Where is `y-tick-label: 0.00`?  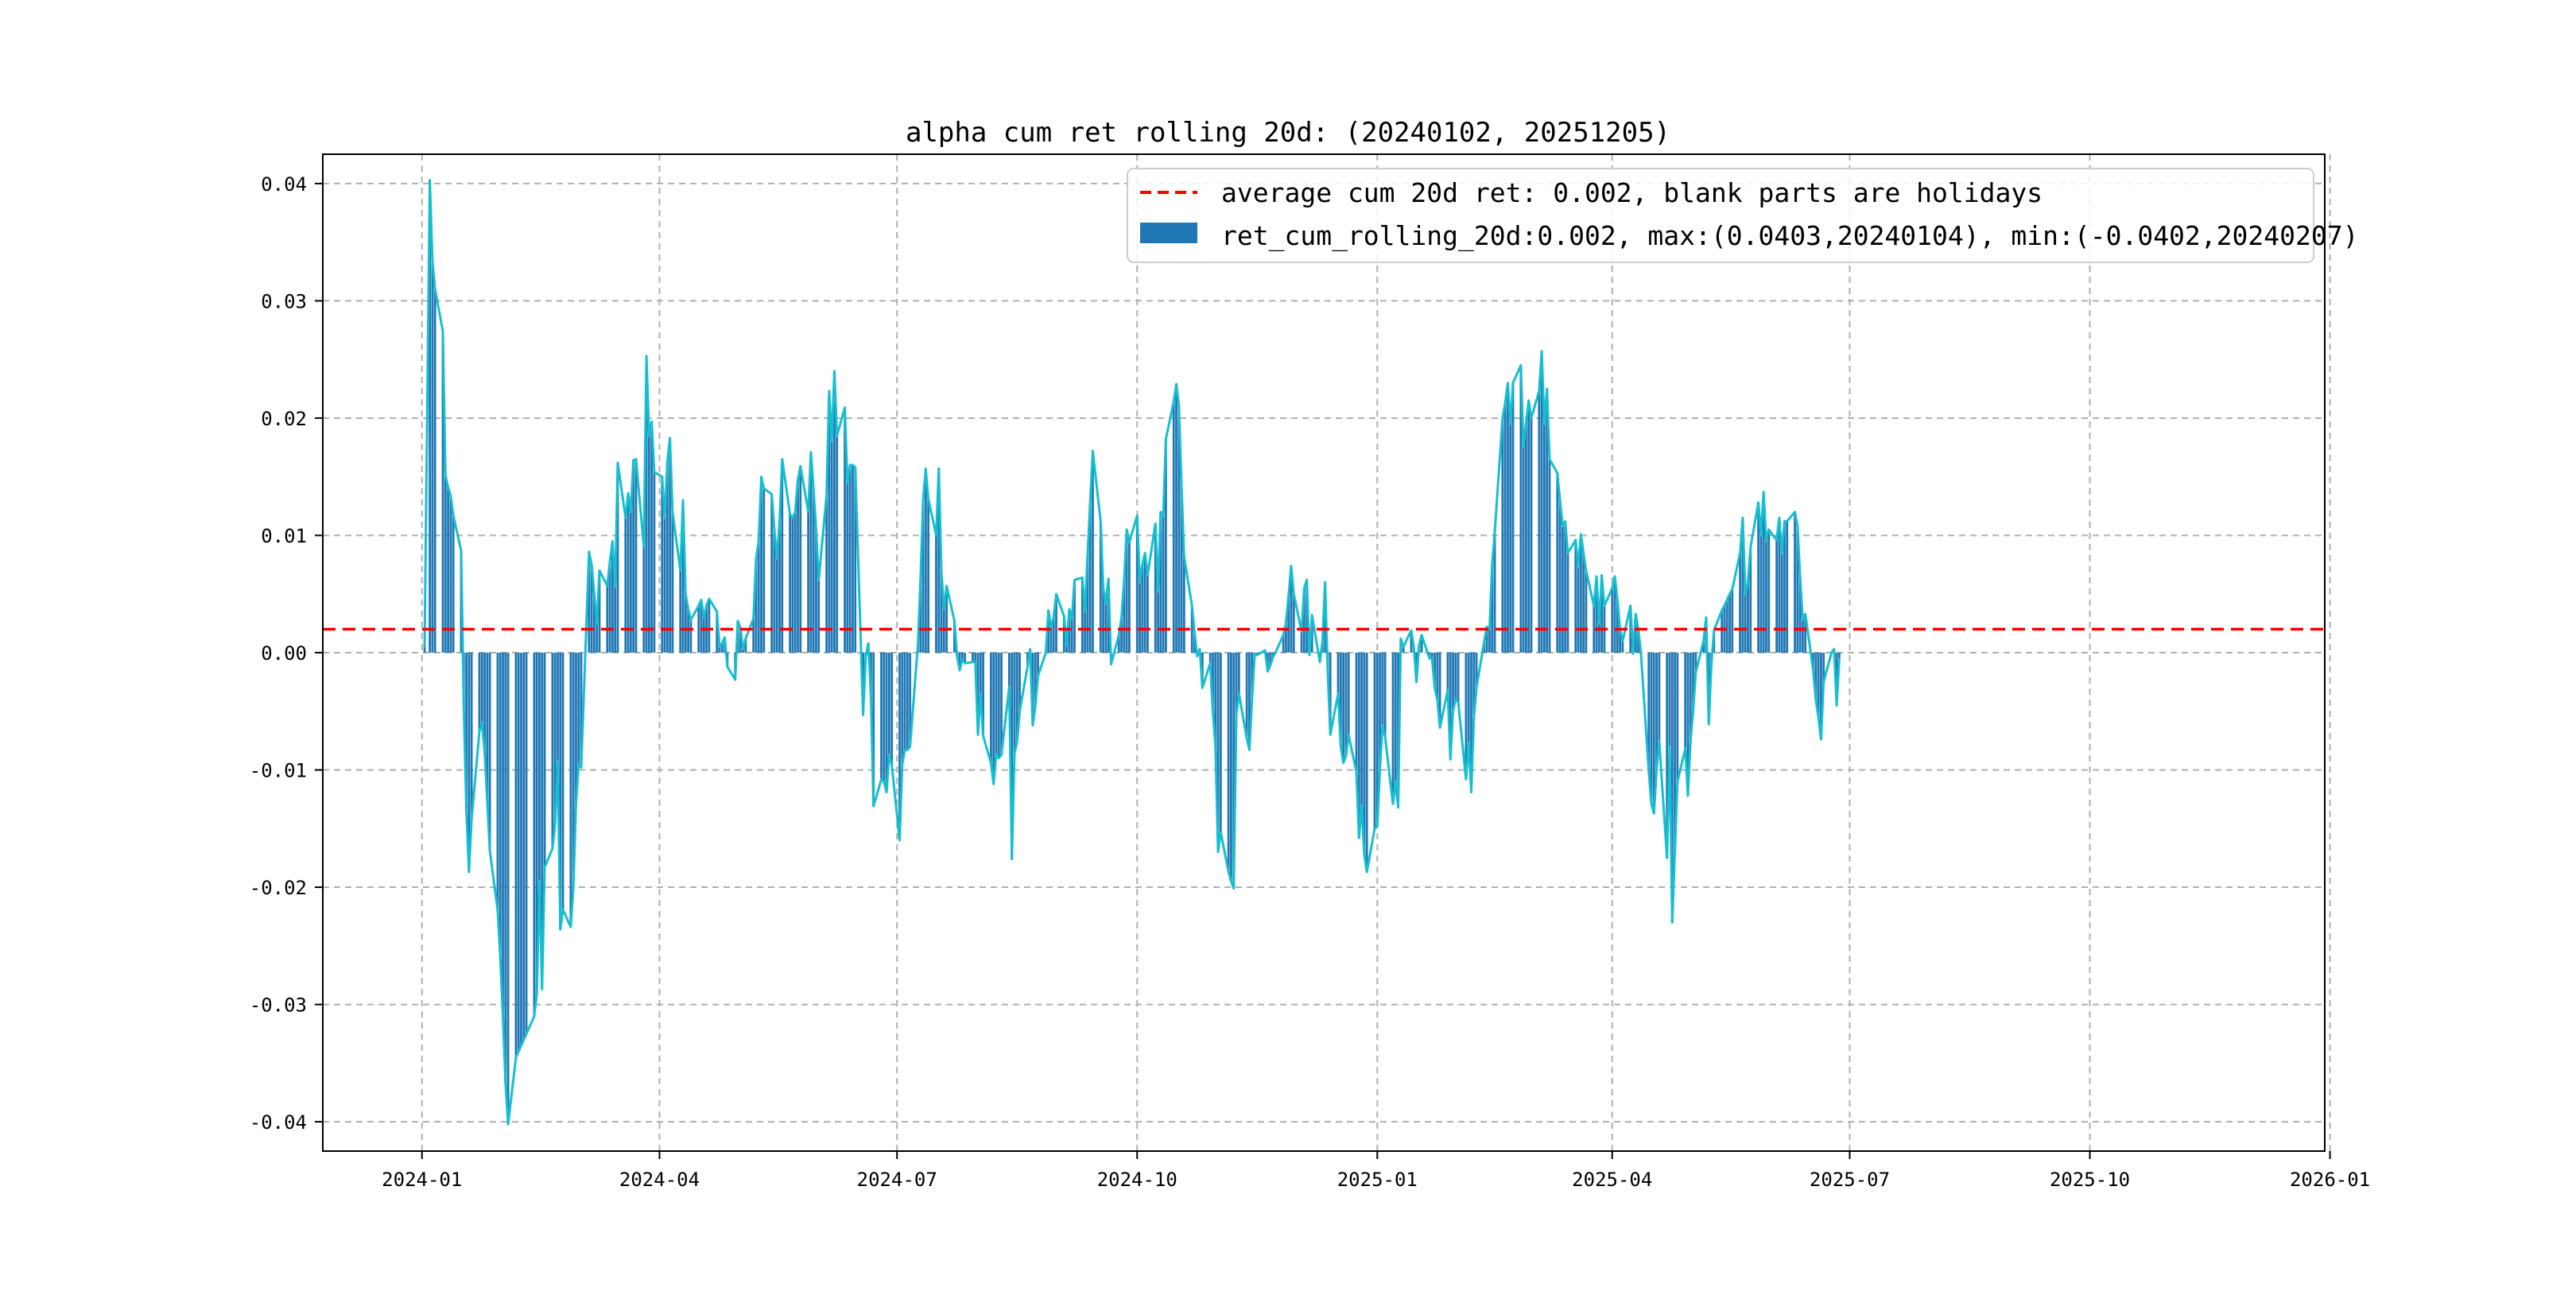 y-tick-label: 0.00 is located at coordinates (284, 653).